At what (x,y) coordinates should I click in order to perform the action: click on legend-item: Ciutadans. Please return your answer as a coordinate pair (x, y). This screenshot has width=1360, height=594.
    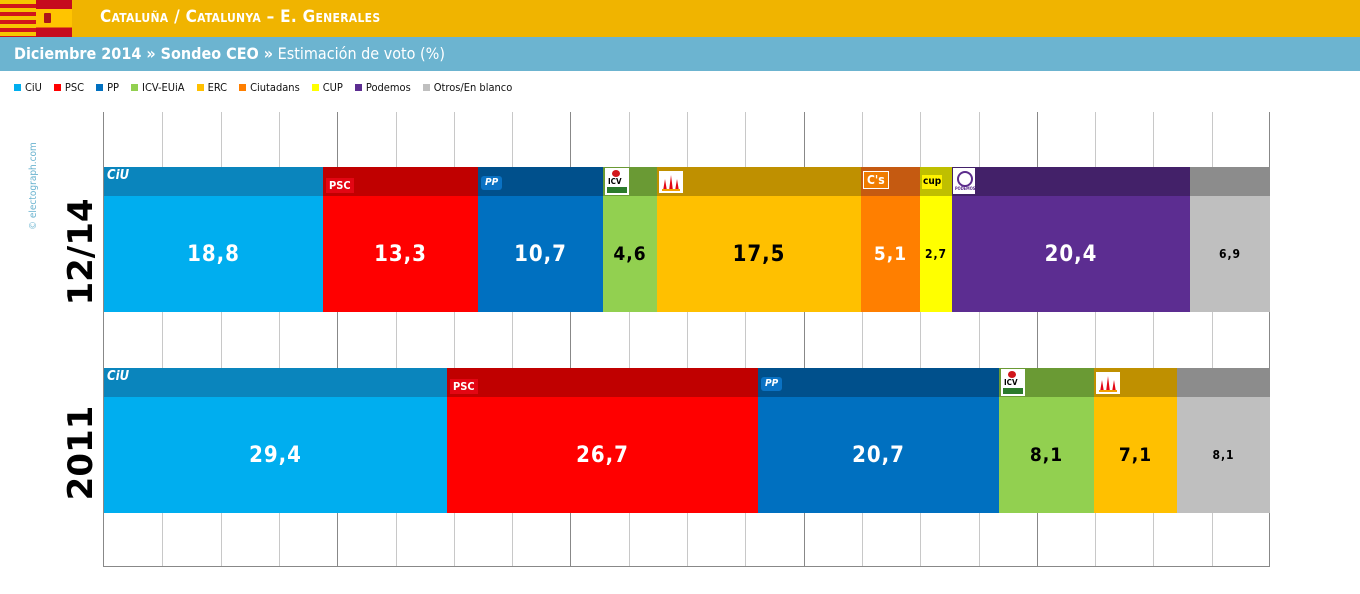
    Looking at the image, I should click on (269, 87).